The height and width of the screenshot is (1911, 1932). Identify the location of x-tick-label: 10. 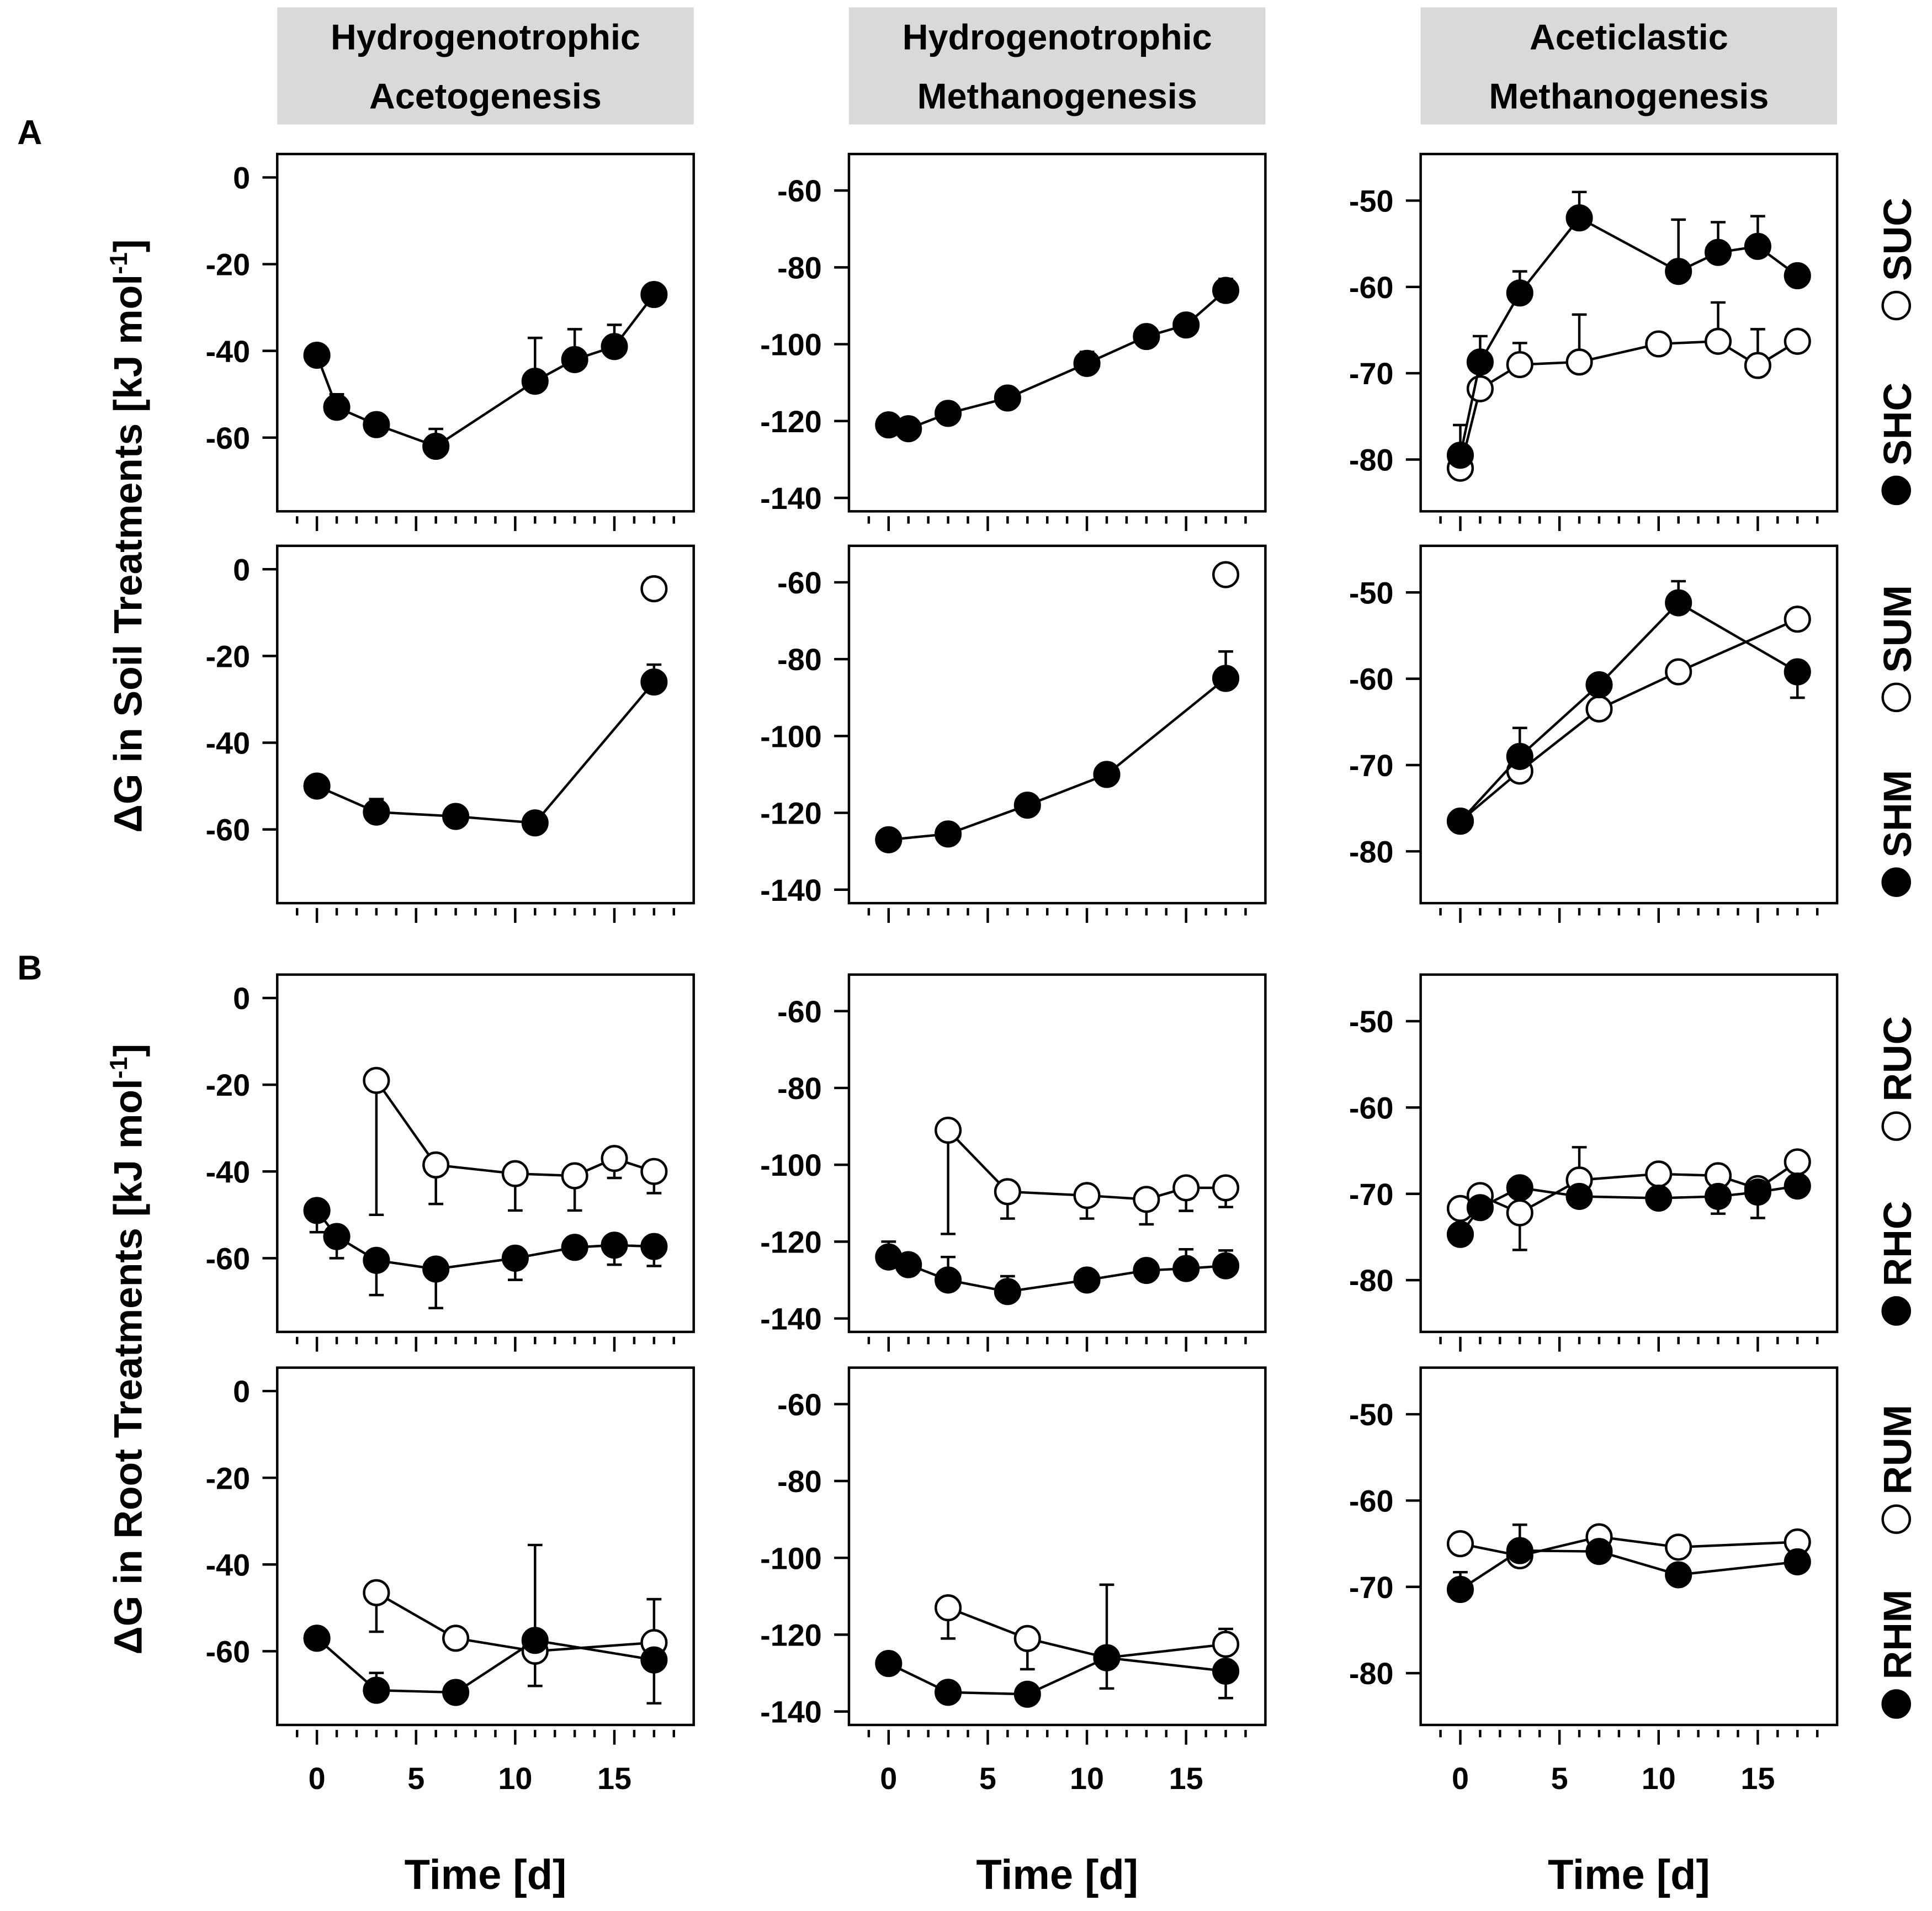
(1659, 1779).